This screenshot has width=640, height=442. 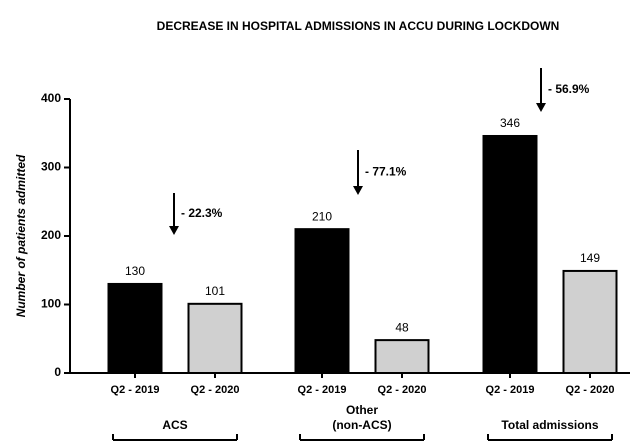 What do you see at coordinates (135, 271) in the screenshot?
I see `value-label: 130` at bounding box center [135, 271].